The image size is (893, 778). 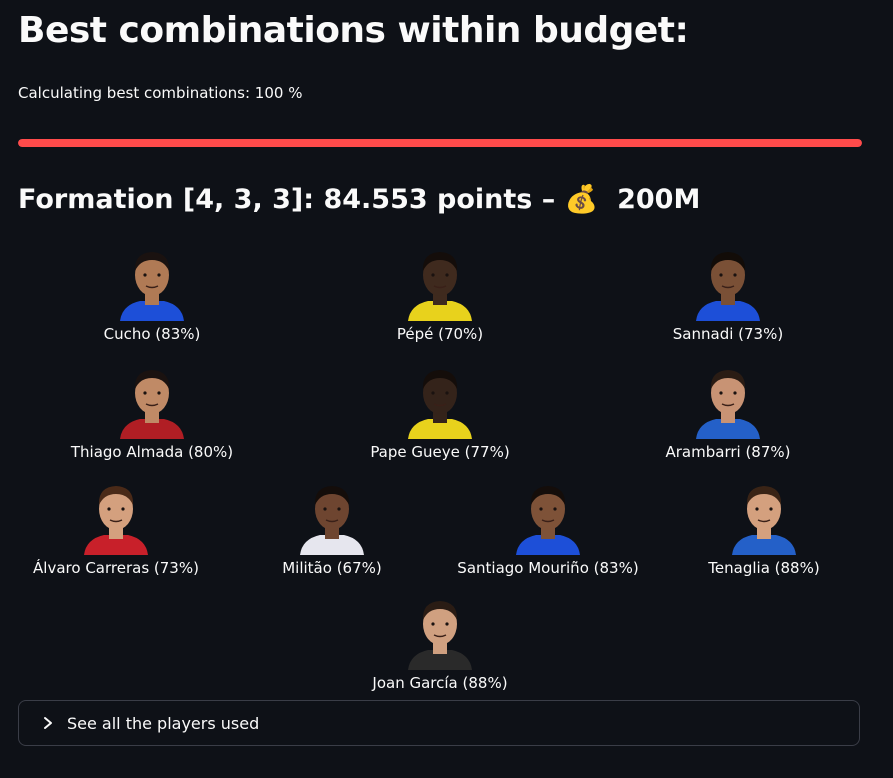 I want to click on player-name: Sannadi (73%), so click(x=728, y=334).